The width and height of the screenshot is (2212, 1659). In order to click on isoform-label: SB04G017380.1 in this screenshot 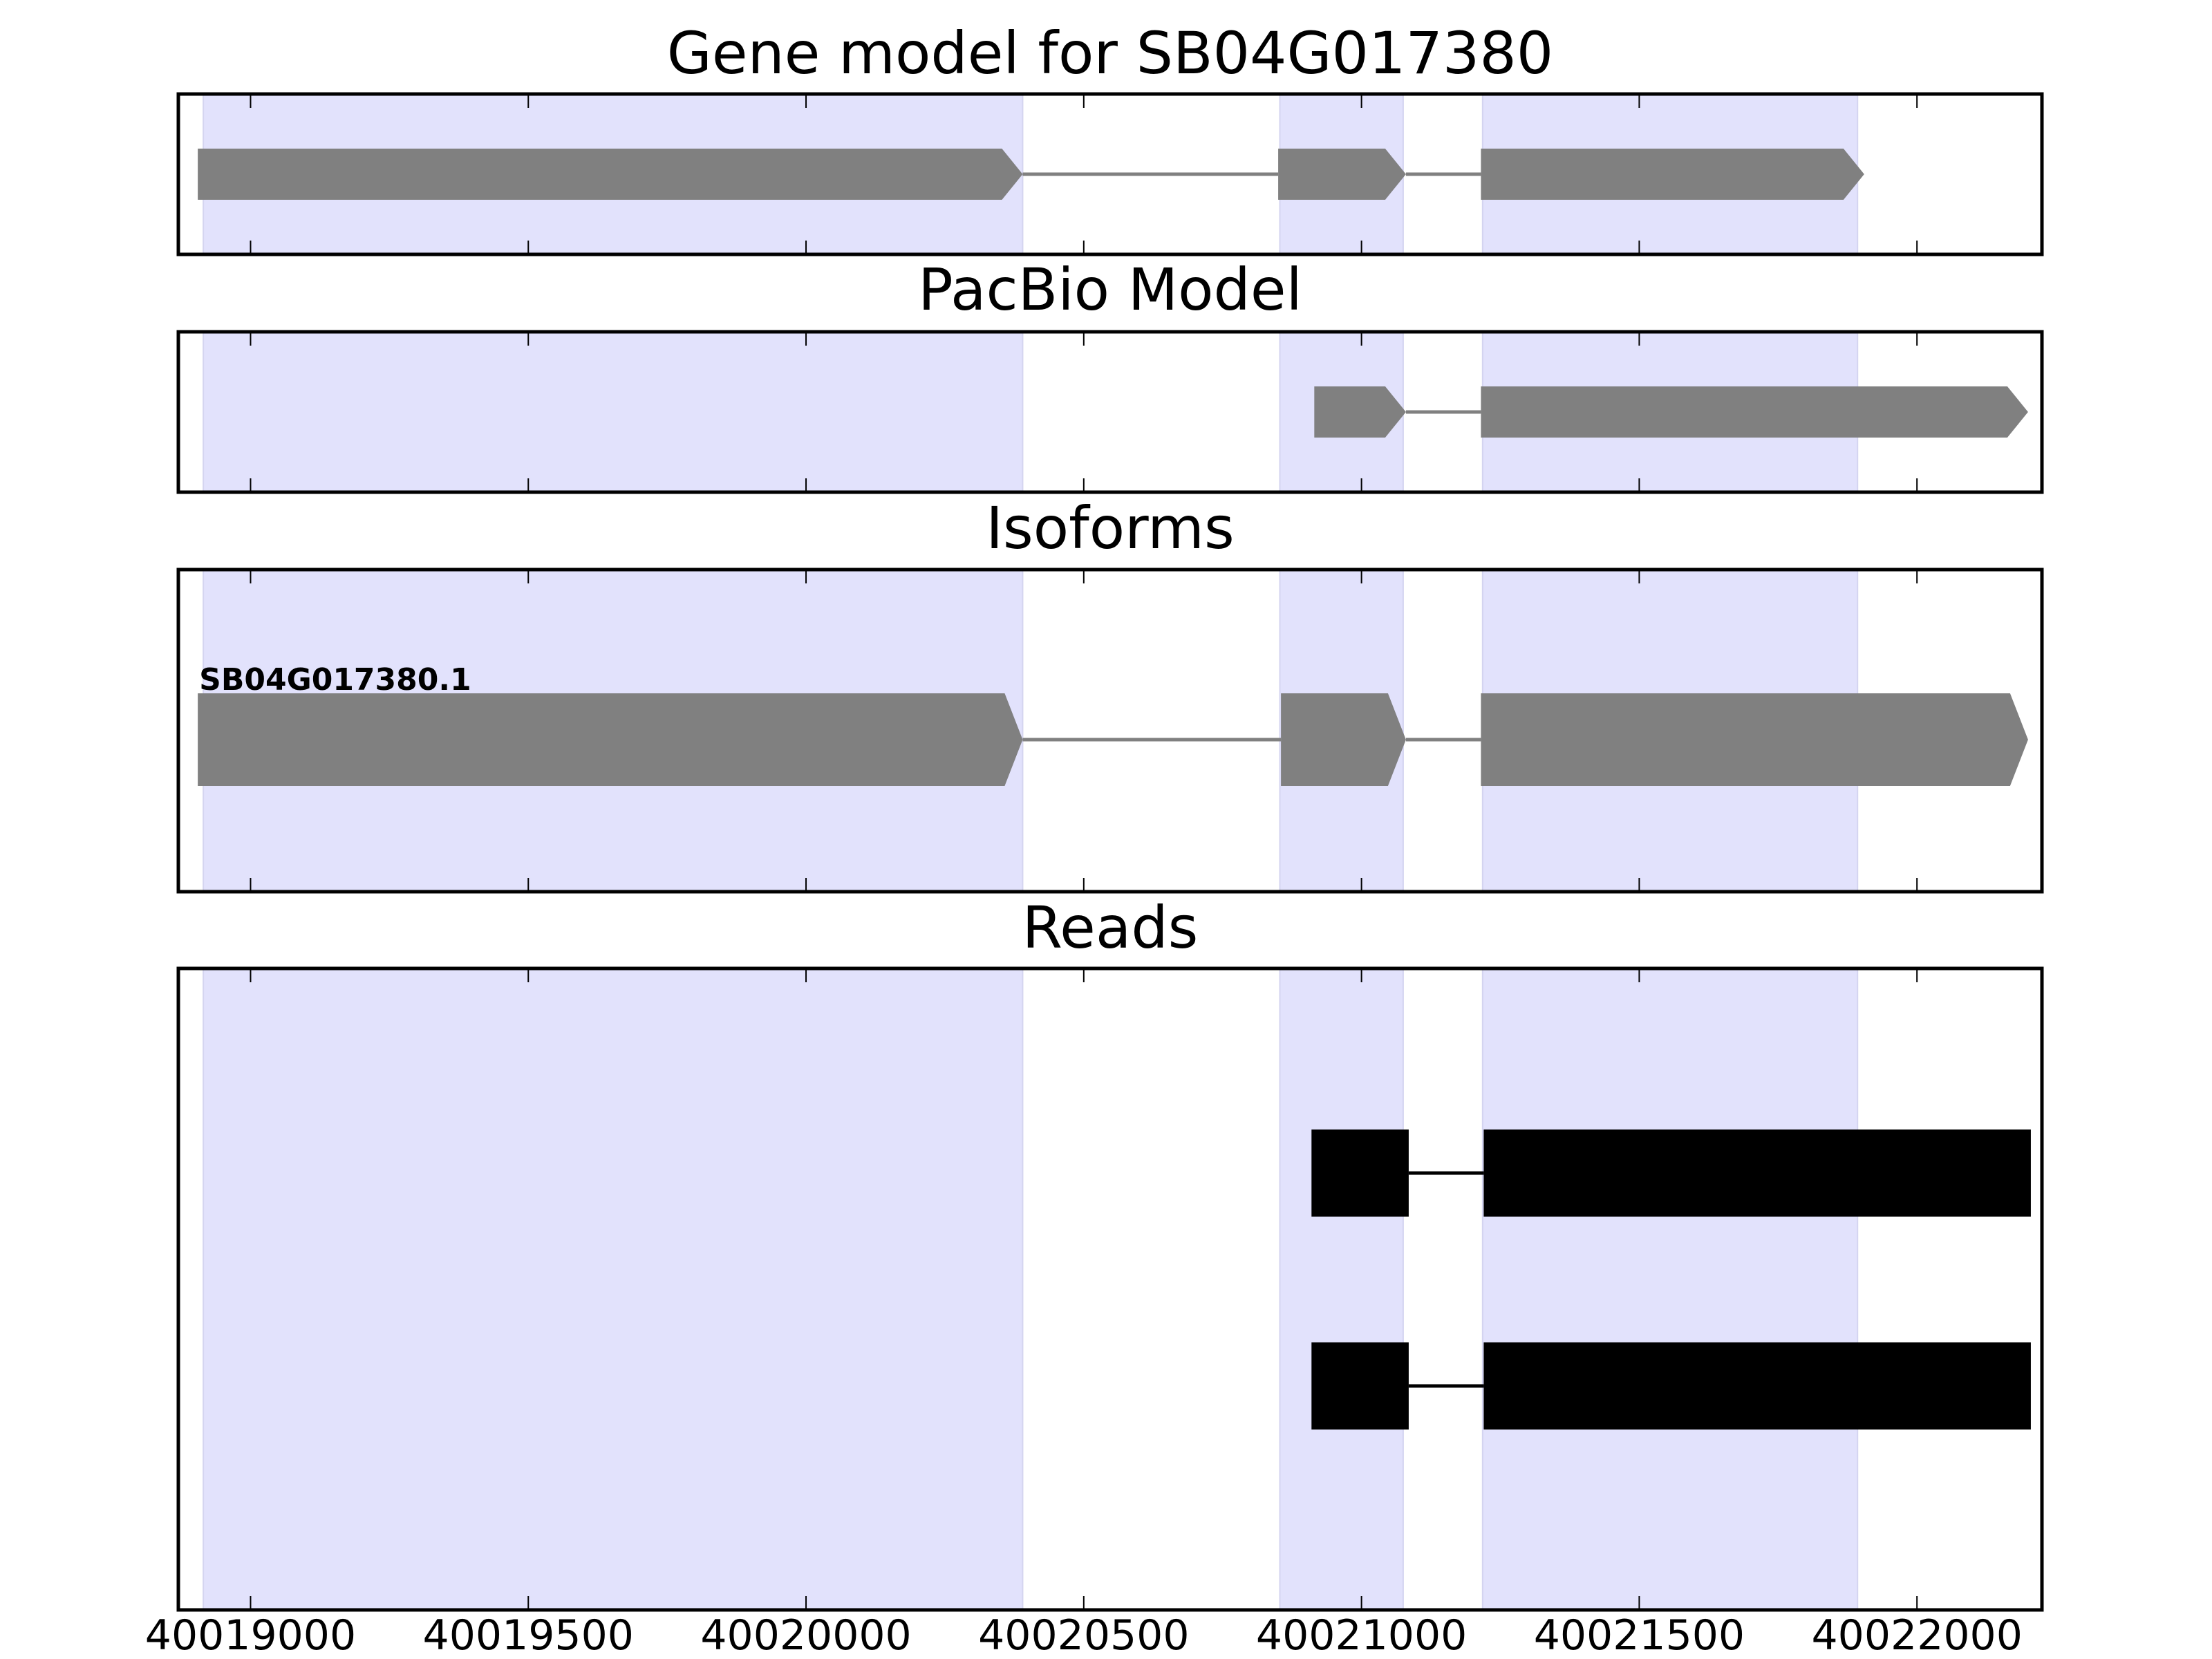, I will do `click(335, 679)`.